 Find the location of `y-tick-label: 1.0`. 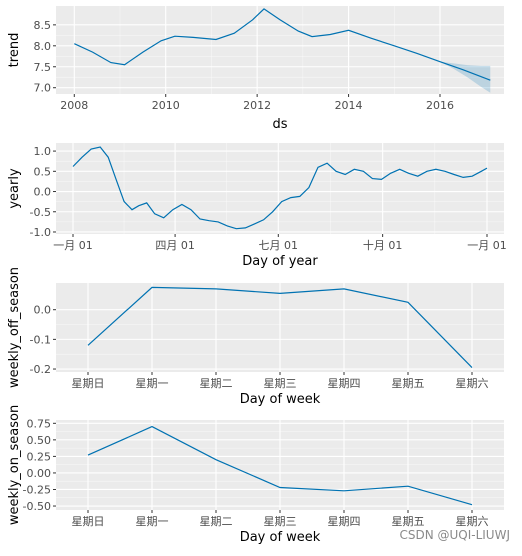

y-tick-label: 1.0 is located at coordinates (43, 151).